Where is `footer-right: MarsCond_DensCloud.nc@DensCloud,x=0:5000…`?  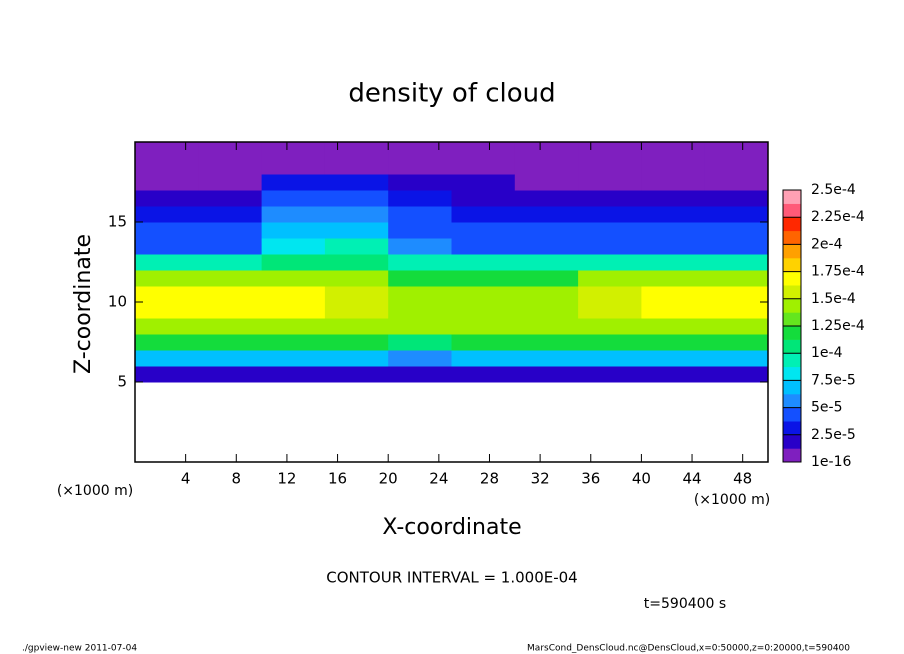
footer-right: MarsCond_DensCloud.nc@DensCloud,x=0:5000… is located at coordinates (688, 649).